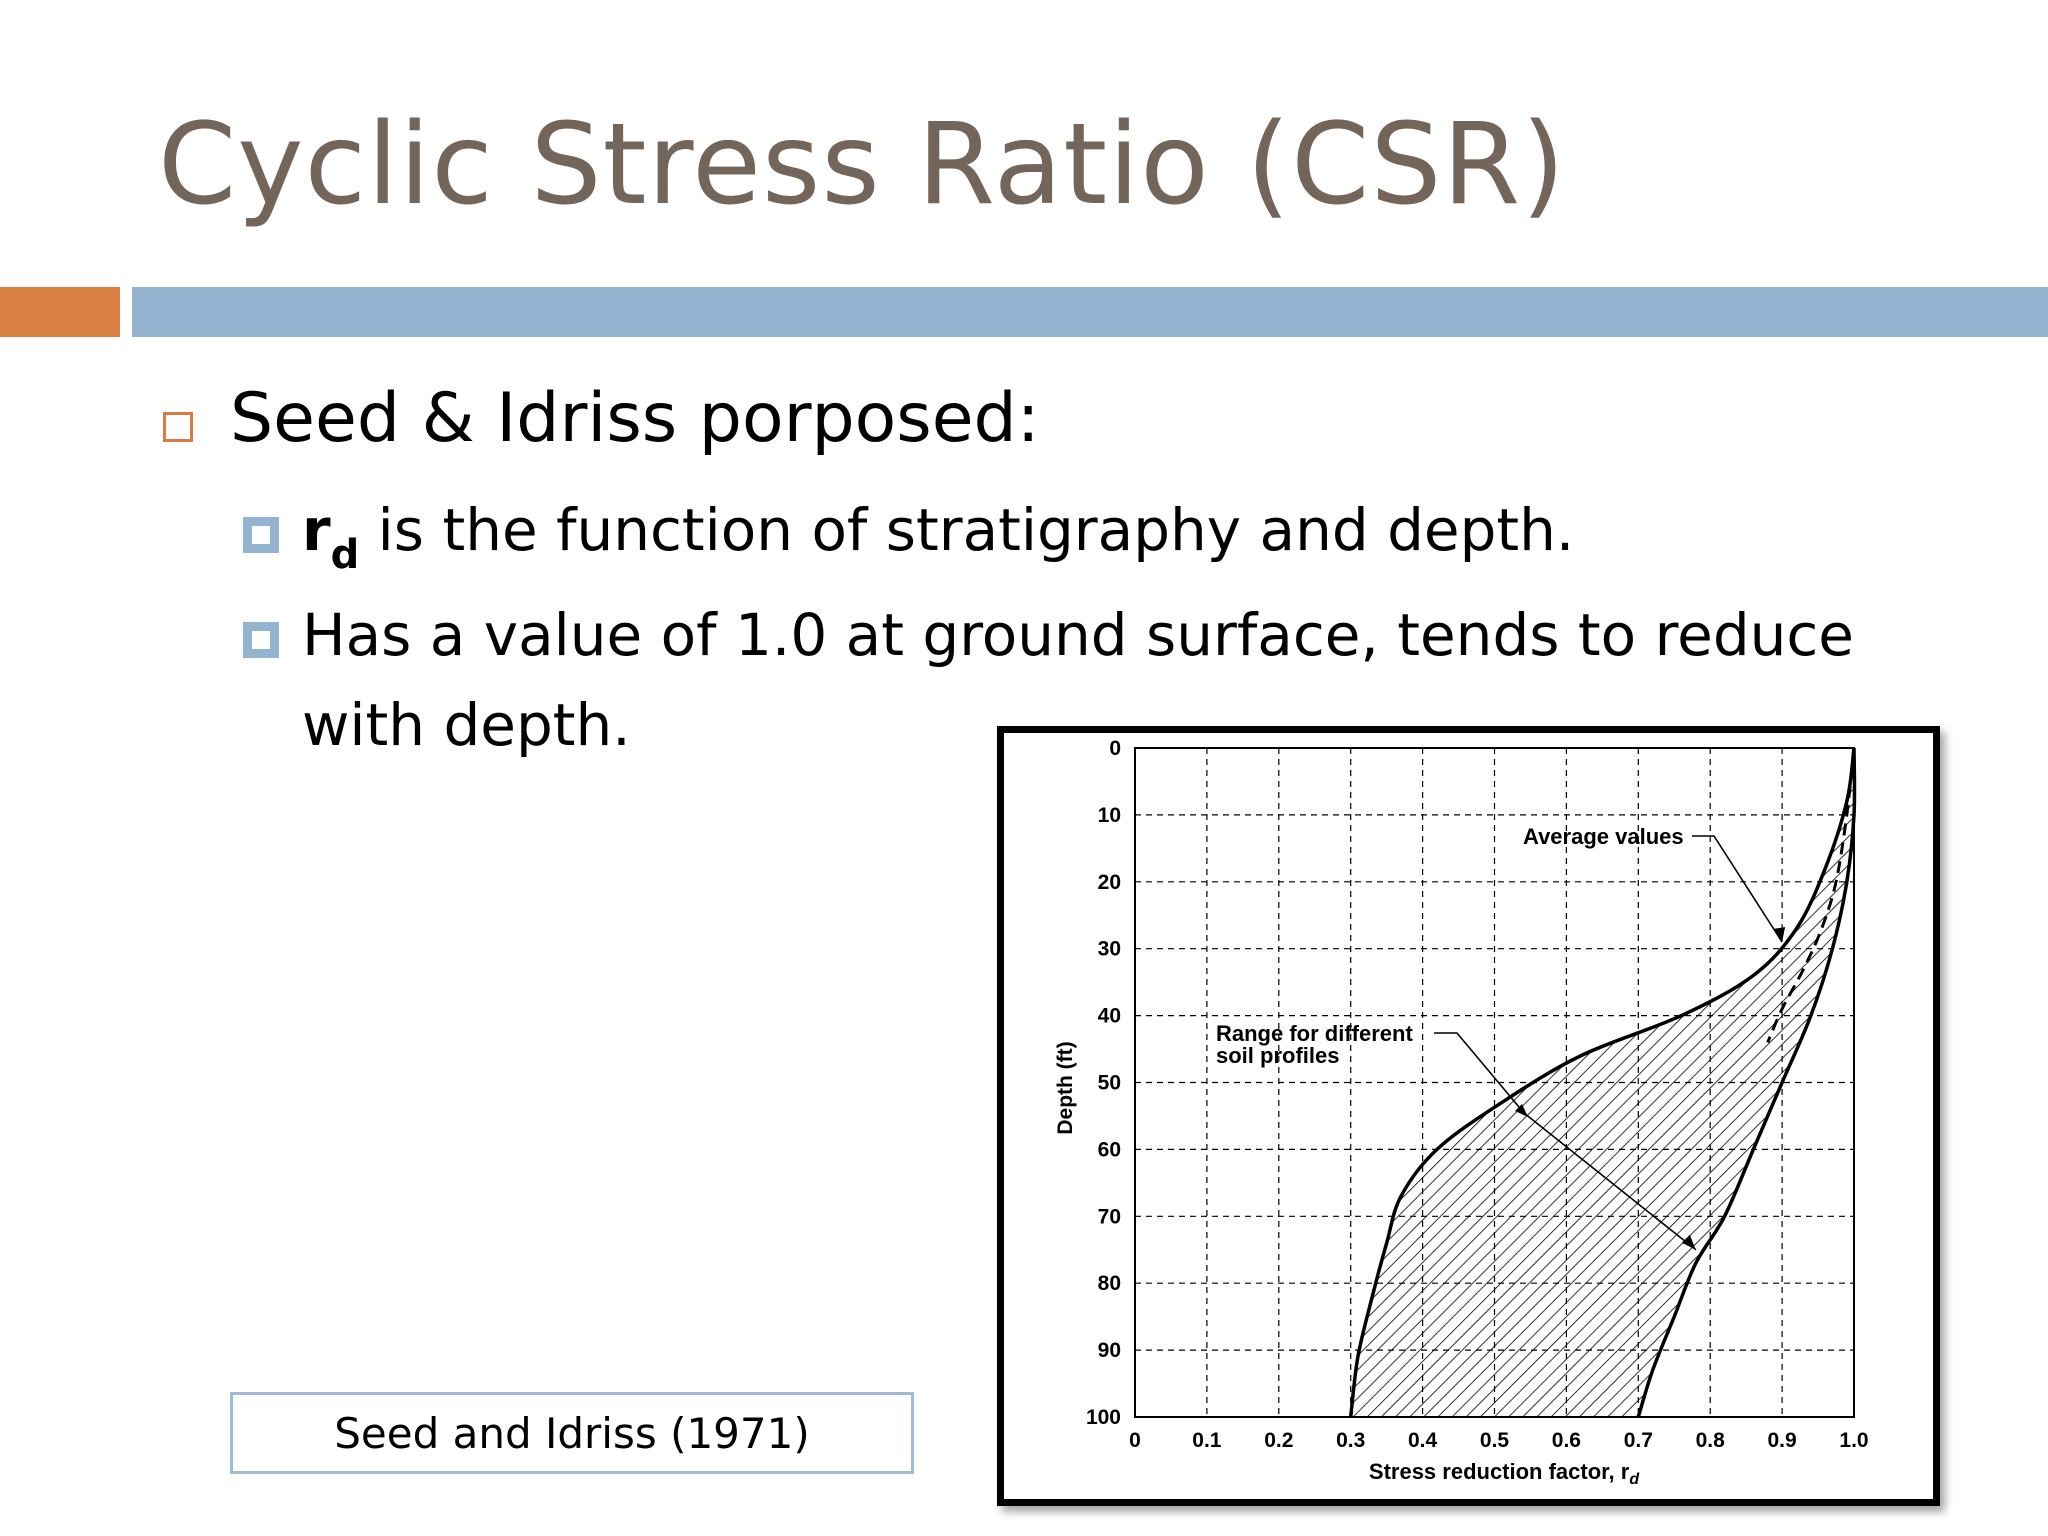 This screenshot has height=1536, width=2048. What do you see at coordinates (1853, 1440) in the screenshot?
I see `x-tick-label: 1.0` at bounding box center [1853, 1440].